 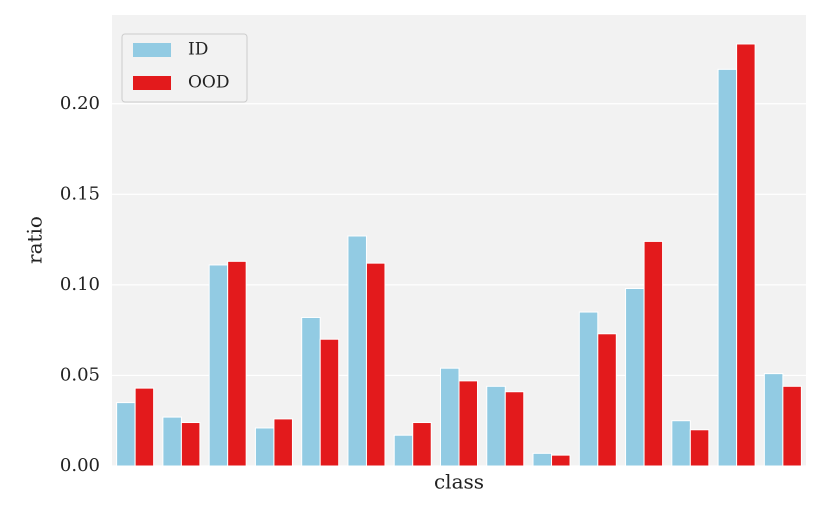 What do you see at coordinates (35, 240) in the screenshot?
I see `y-axis-label: ratio` at bounding box center [35, 240].